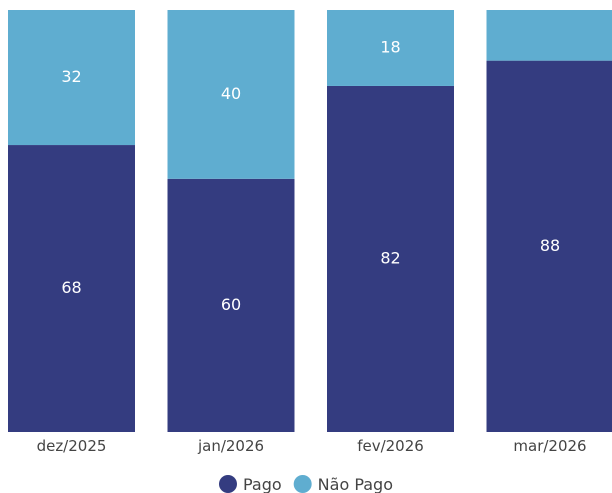 The width and height of the screenshot is (612, 493). I want to click on data-label-pago-3: 88, so click(550, 245).